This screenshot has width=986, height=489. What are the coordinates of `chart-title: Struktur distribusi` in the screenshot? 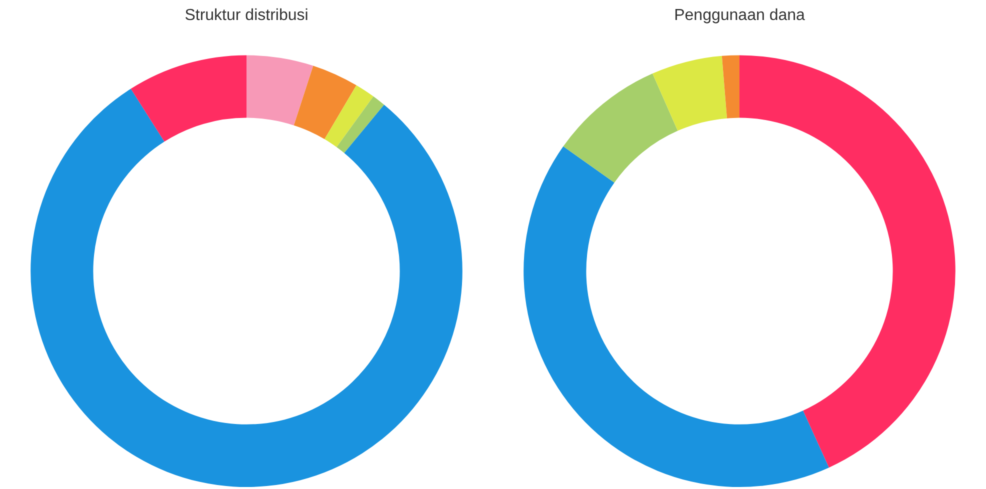 It's located at (246, 15).